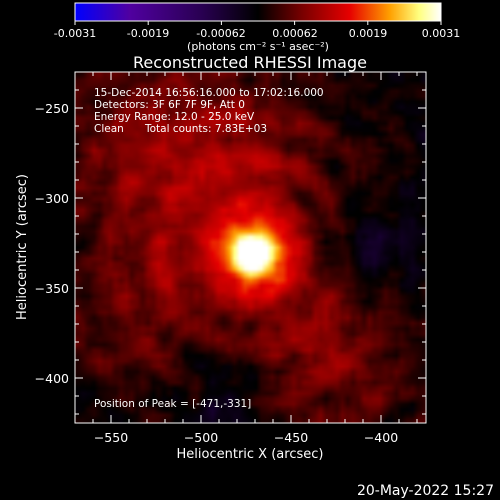 The image size is (500, 500). What do you see at coordinates (220, 33) in the screenshot?
I see `colorbar-tick-label: -0.00062` at bounding box center [220, 33].